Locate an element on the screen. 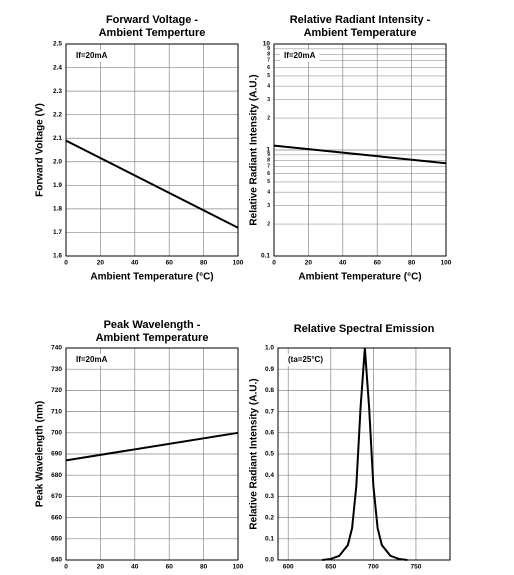  y-tick-label: 1.7 is located at coordinates (57, 232).